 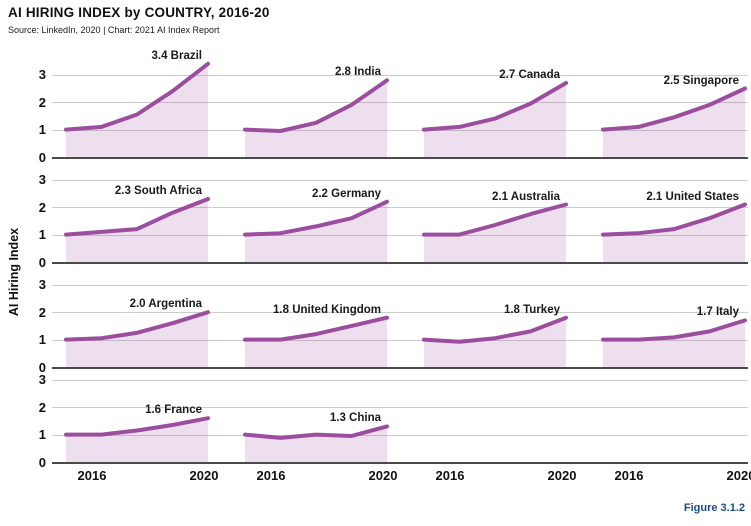 What do you see at coordinates (355, 418) in the screenshot?
I see `country-label: 1.3 China` at bounding box center [355, 418].